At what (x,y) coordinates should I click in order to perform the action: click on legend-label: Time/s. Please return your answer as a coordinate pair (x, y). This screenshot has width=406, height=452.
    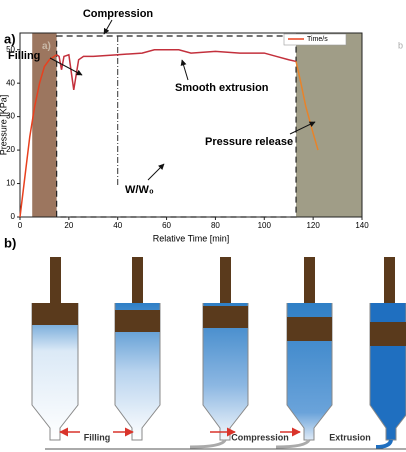
    Looking at the image, I should click on (317, 39).